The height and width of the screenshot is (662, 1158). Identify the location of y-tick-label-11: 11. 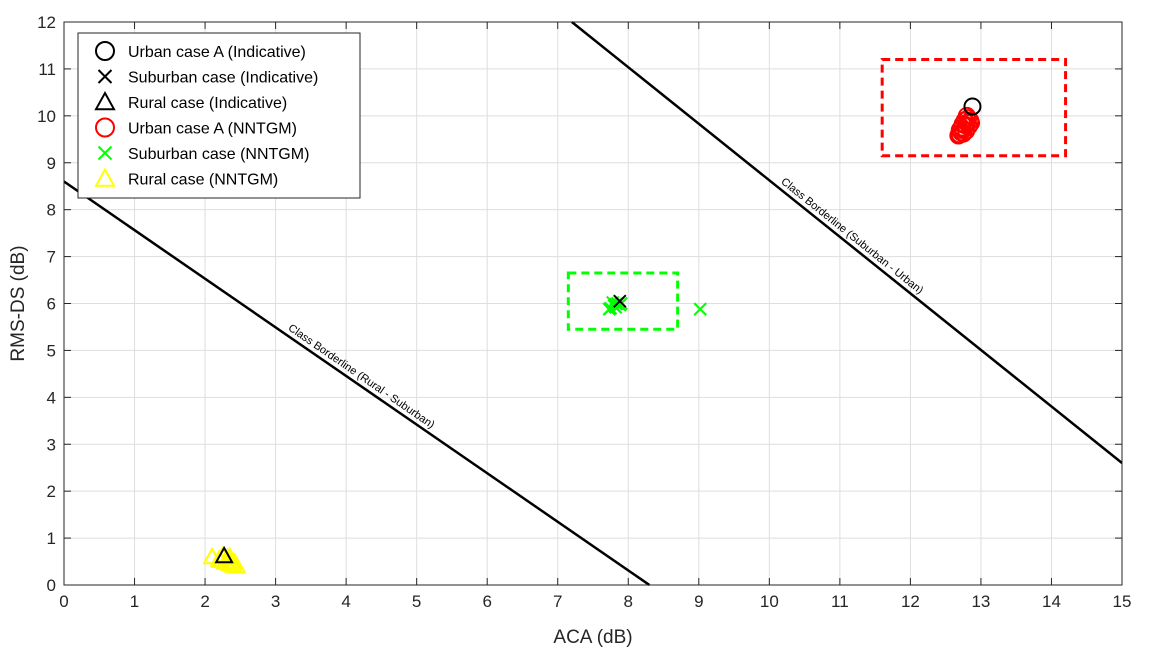
(47, 69).